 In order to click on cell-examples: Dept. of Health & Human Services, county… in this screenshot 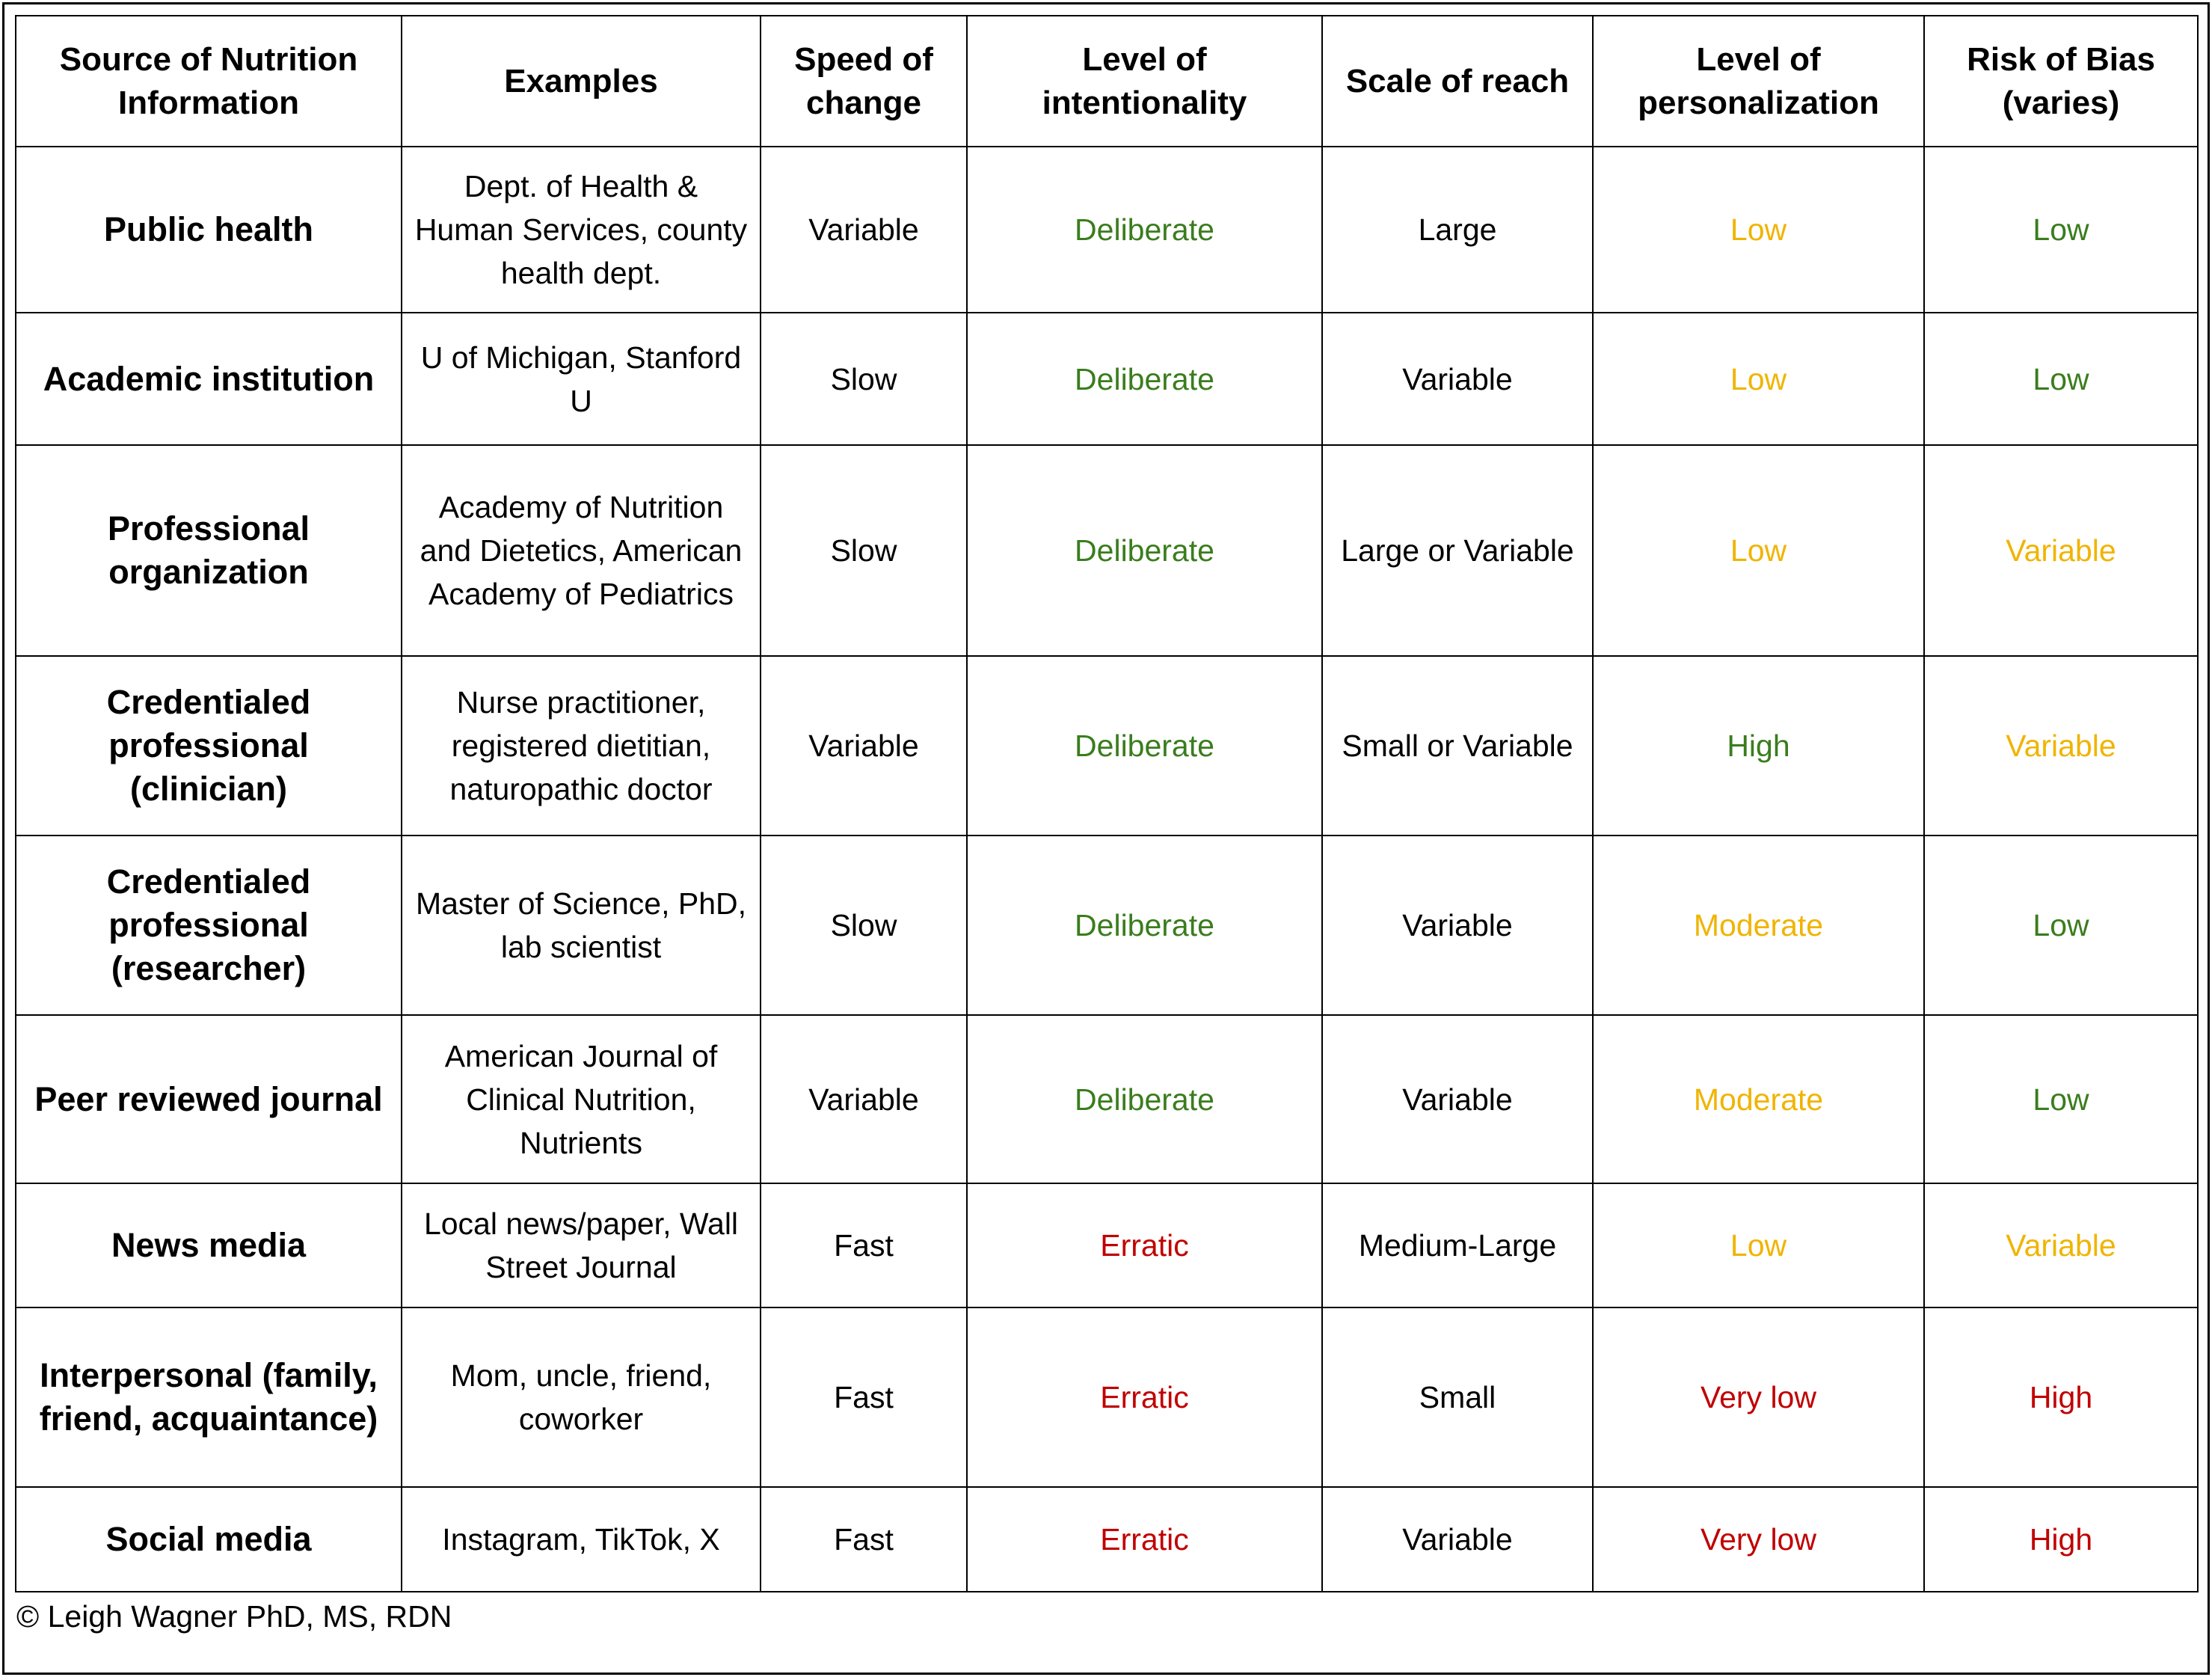, I will do `click(581, 229)`.